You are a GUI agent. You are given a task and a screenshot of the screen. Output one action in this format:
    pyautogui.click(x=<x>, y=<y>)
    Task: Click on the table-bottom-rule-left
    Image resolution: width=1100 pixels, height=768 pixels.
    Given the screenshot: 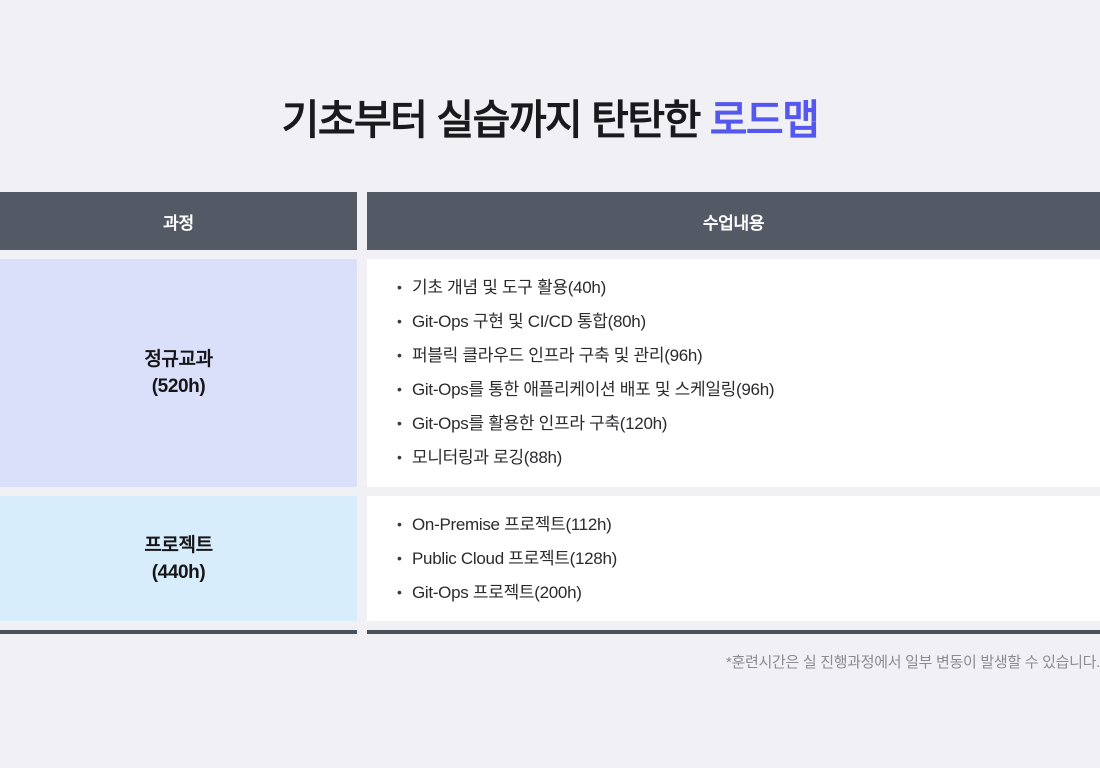 What is the action you would take?
    pyautogui.click(x=178, y=632)
    